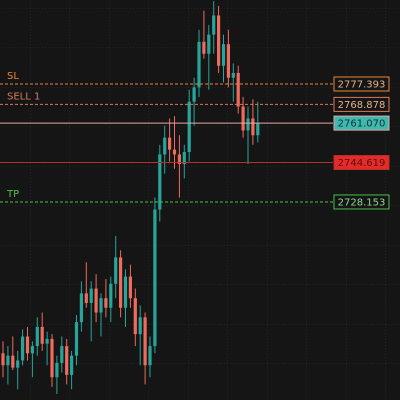 This screenshot has height=400, width=400. I want to click on price-label: 2777.393, so click(362, 84).